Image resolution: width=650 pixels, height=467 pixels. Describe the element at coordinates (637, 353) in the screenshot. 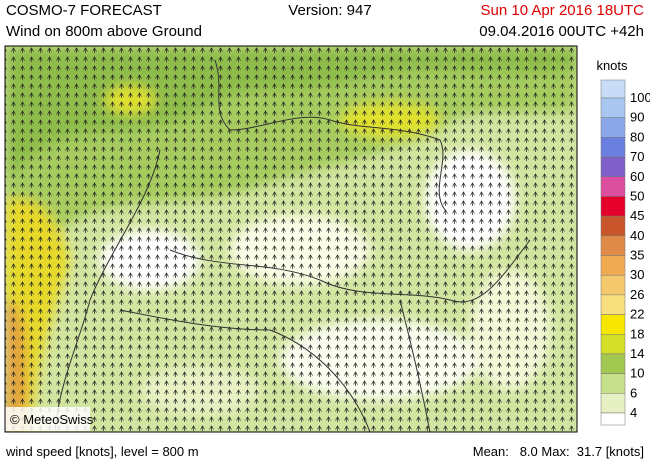

I see `legend-label: 14` at that location.